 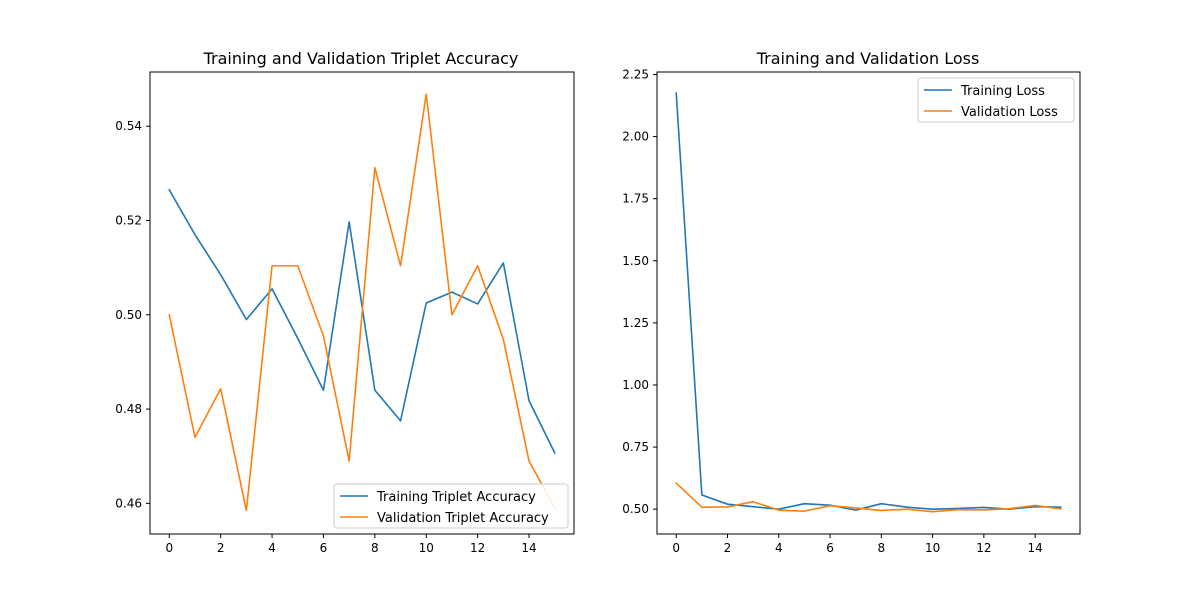 I want to click on accuracy-y-tick-label: 0.54, so click(x=128, y=126).